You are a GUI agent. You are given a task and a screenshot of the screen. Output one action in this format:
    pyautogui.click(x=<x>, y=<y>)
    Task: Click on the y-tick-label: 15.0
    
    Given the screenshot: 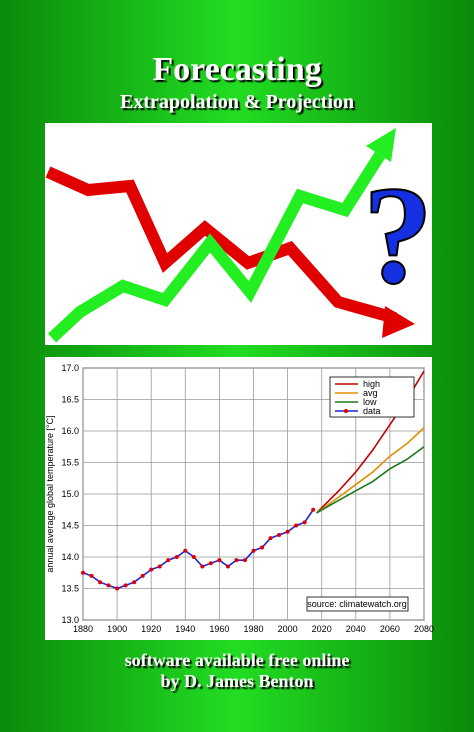 What is the action you would take?
    pyautogui.click(x=70, y=494)
    